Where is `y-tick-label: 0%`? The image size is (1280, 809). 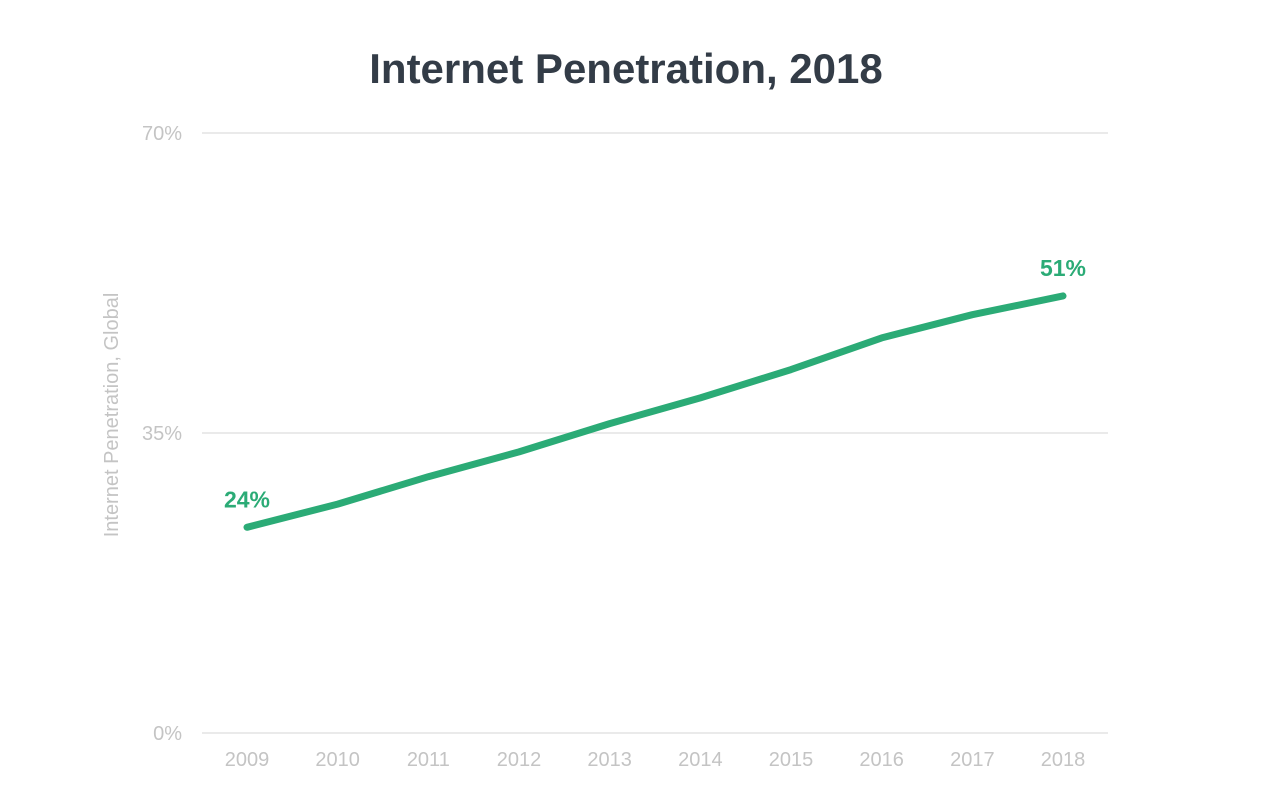
y-tick-label: 0% is located at coordinates (167, 734).